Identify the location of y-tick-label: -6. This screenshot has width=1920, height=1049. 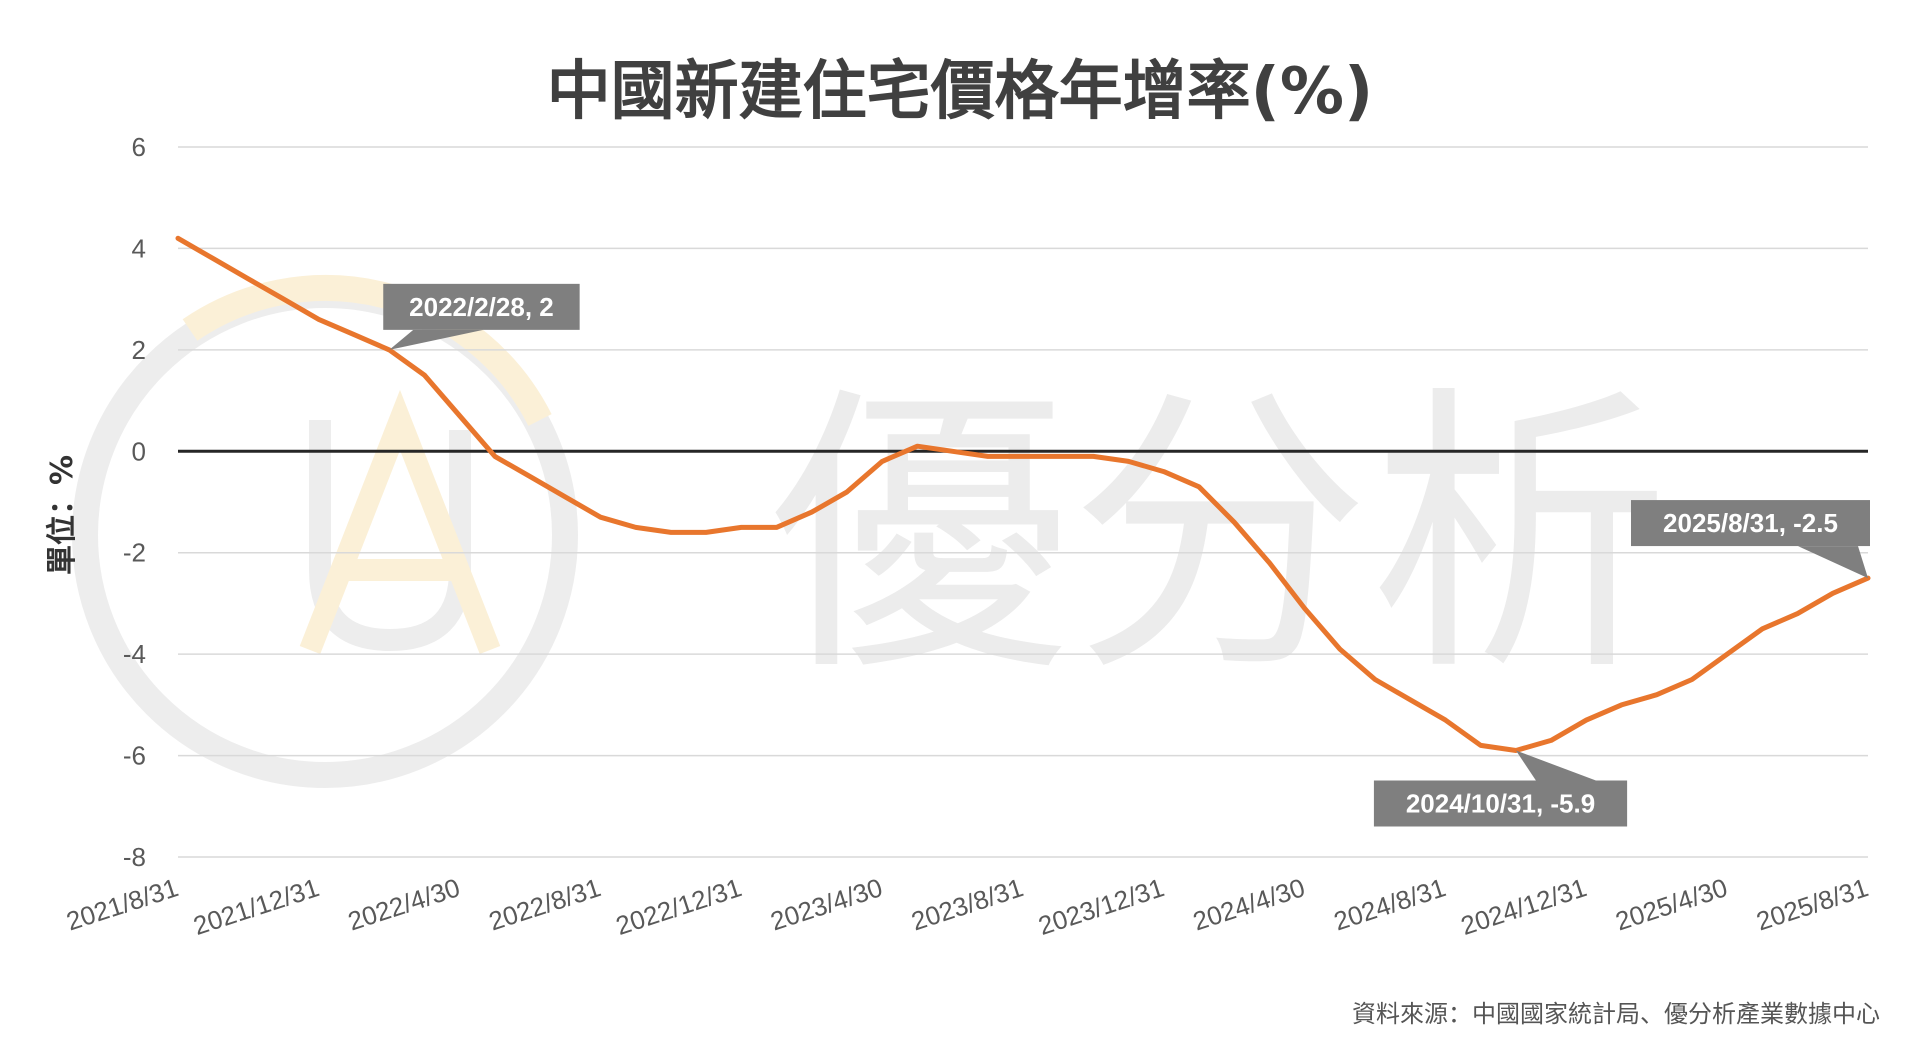
(134, 756).